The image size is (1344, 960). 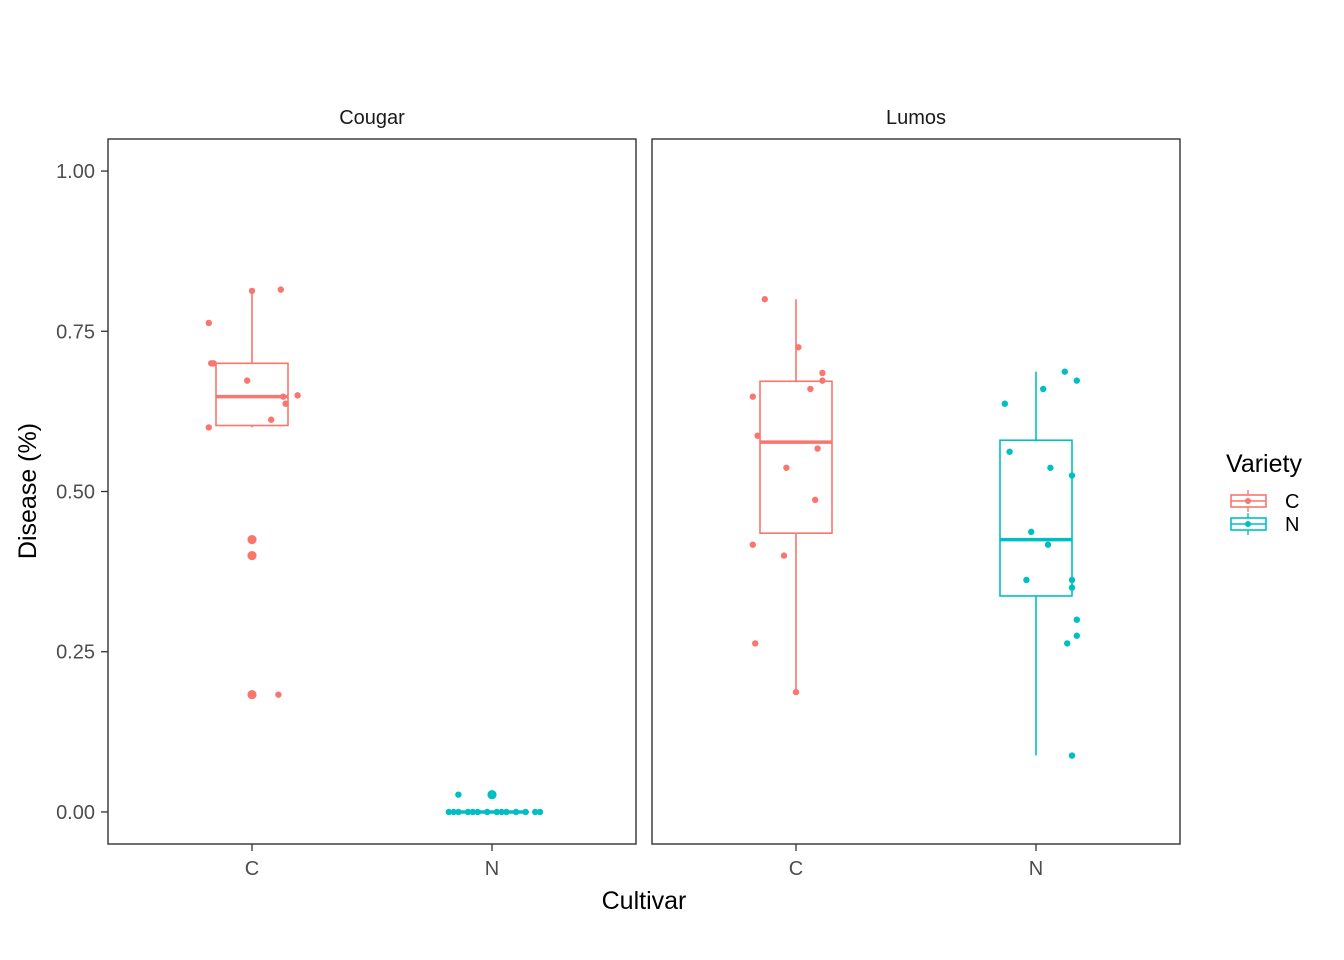 What do you see at coordinates (75, 172) in the screenshot?
I see `y-tick-label: 1.00` at bounding box center [75, 172].